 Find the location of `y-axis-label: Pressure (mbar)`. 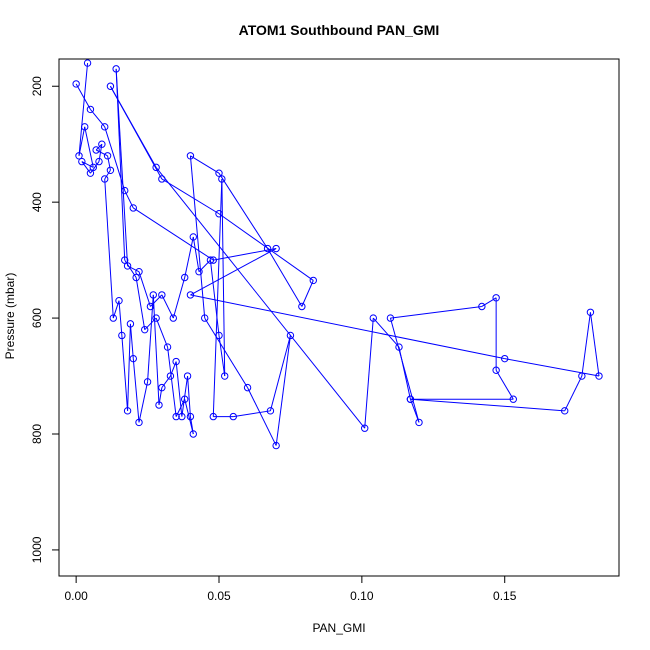

y-axis-label: Pressure (mbar) is located at coordinates (10, 316).